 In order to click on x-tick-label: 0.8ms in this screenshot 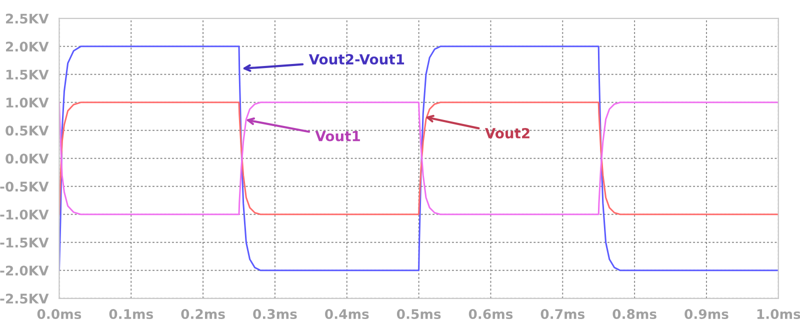, I will do `click(634, 314)`.